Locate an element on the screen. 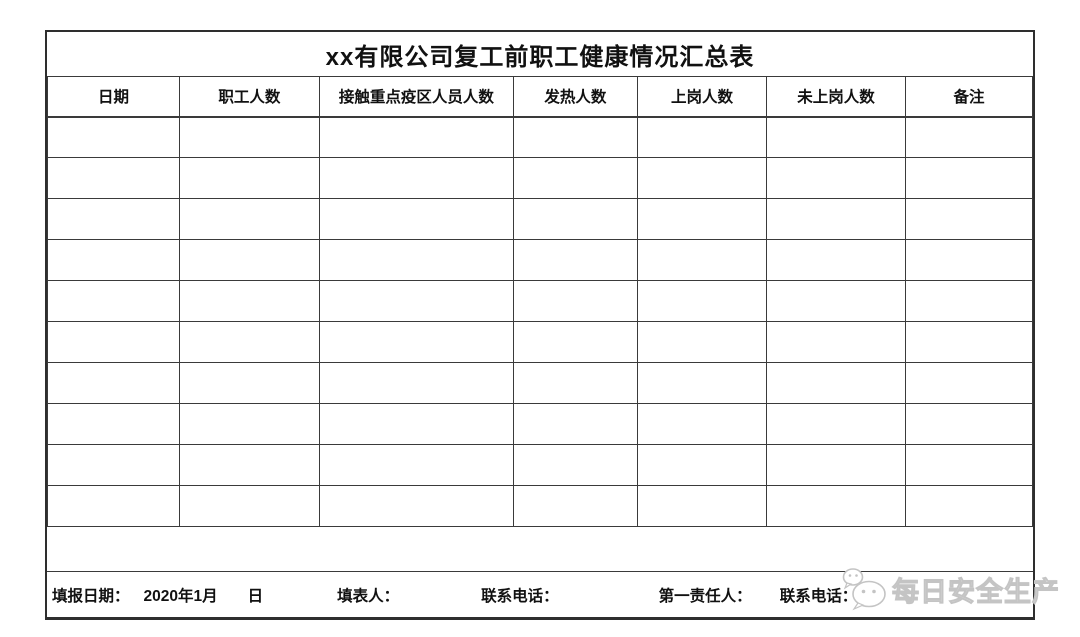 The image size is (1080, 637). column-header: 发热人数 is located at coordinates (575, 97).